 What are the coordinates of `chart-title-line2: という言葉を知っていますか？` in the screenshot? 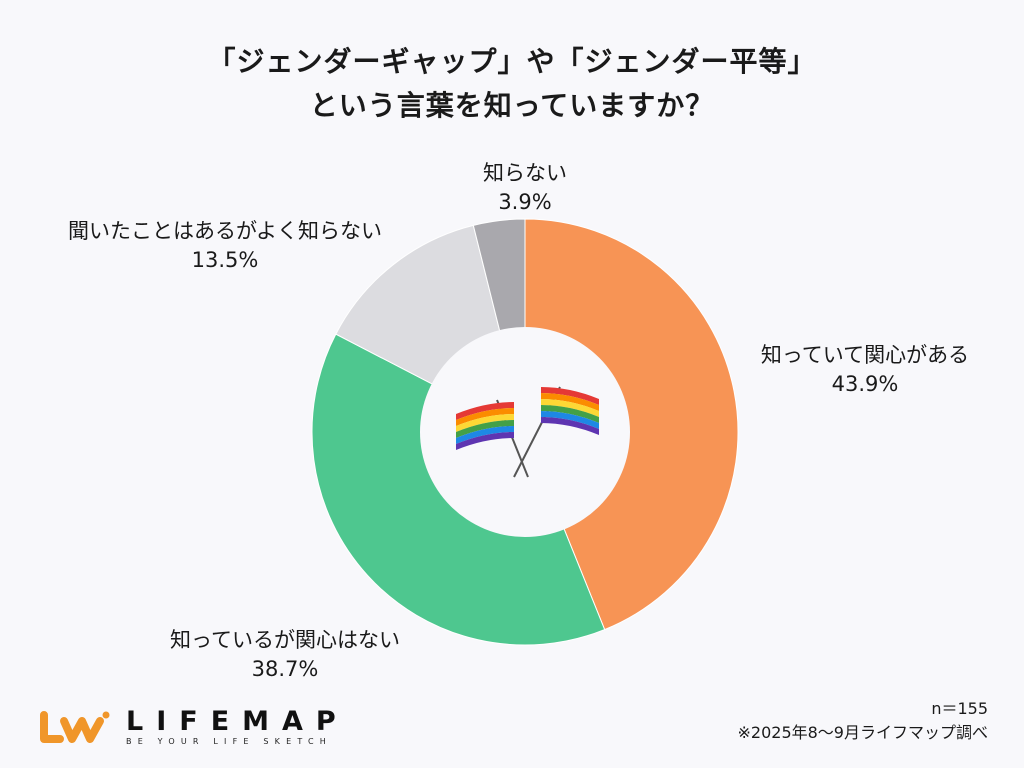 It's located at (512, 105).